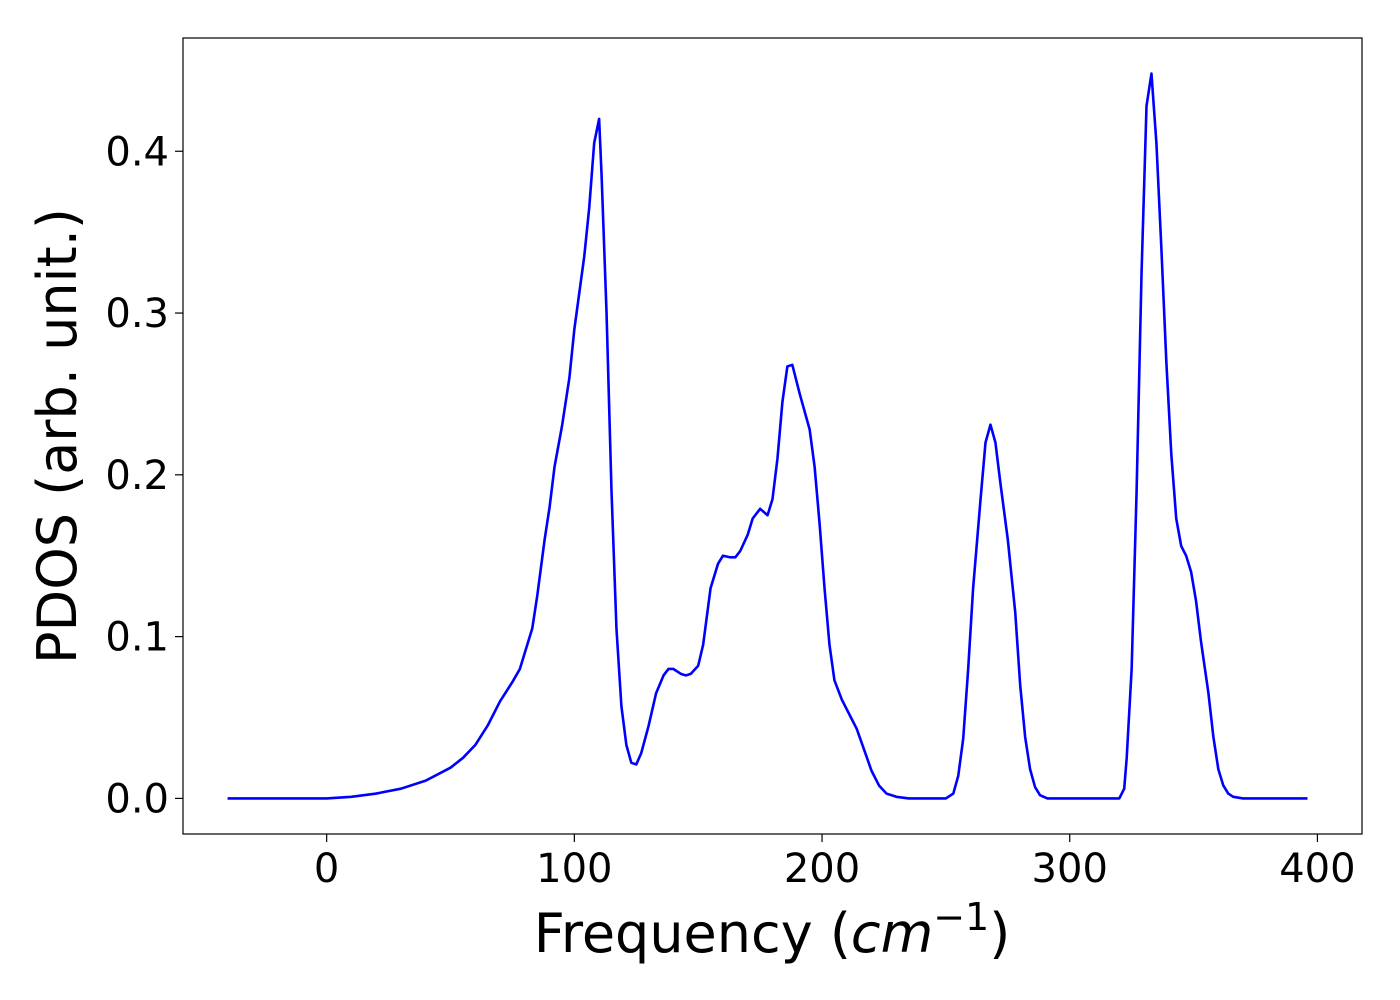 The height and width of the screenshot is (1000, 1400). I want to click on y-tick-label: 0.0, so click(137, 799).